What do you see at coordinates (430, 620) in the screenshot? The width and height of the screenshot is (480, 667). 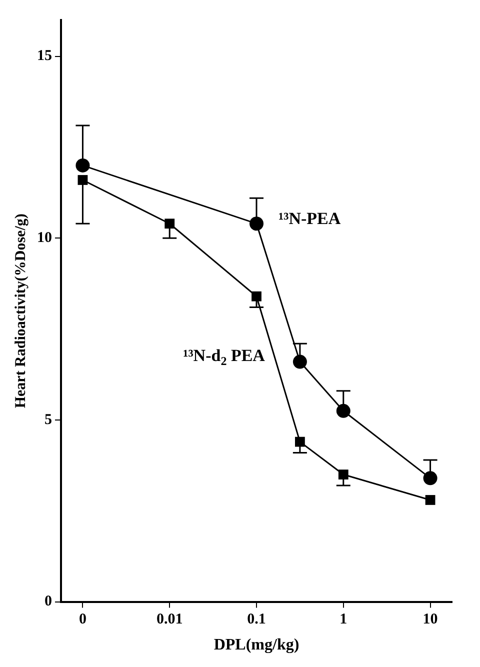 I see `x-tick-label: 10` at bounding box center [430, 620].